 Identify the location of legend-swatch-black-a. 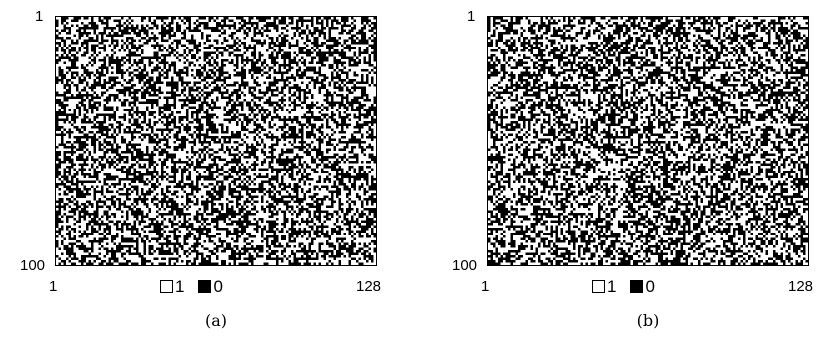
(205, 286).